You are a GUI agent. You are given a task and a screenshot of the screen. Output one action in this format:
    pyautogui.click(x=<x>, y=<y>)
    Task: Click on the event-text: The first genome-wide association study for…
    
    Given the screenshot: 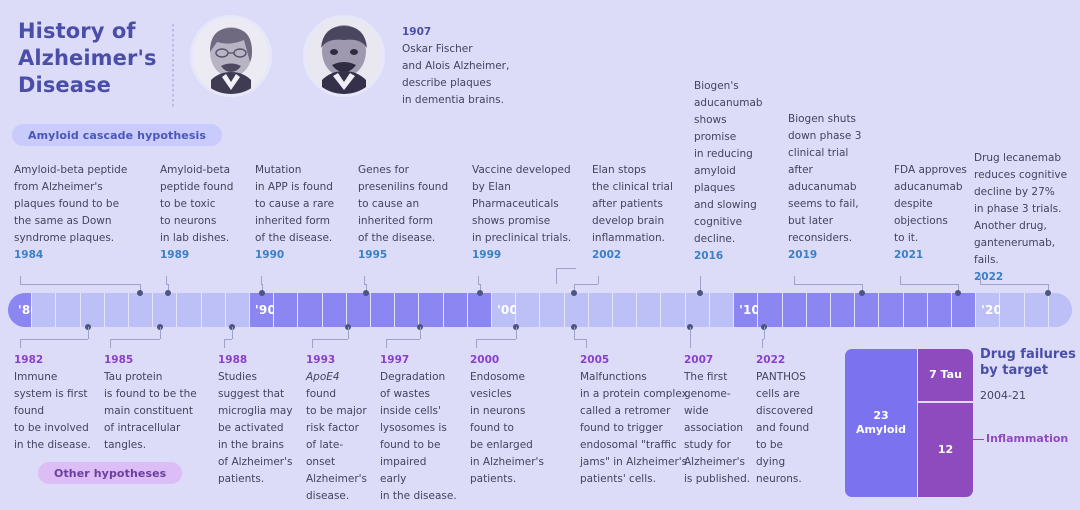 What is the action you would take?
    pyautogui.click(x=729, y=428)
    